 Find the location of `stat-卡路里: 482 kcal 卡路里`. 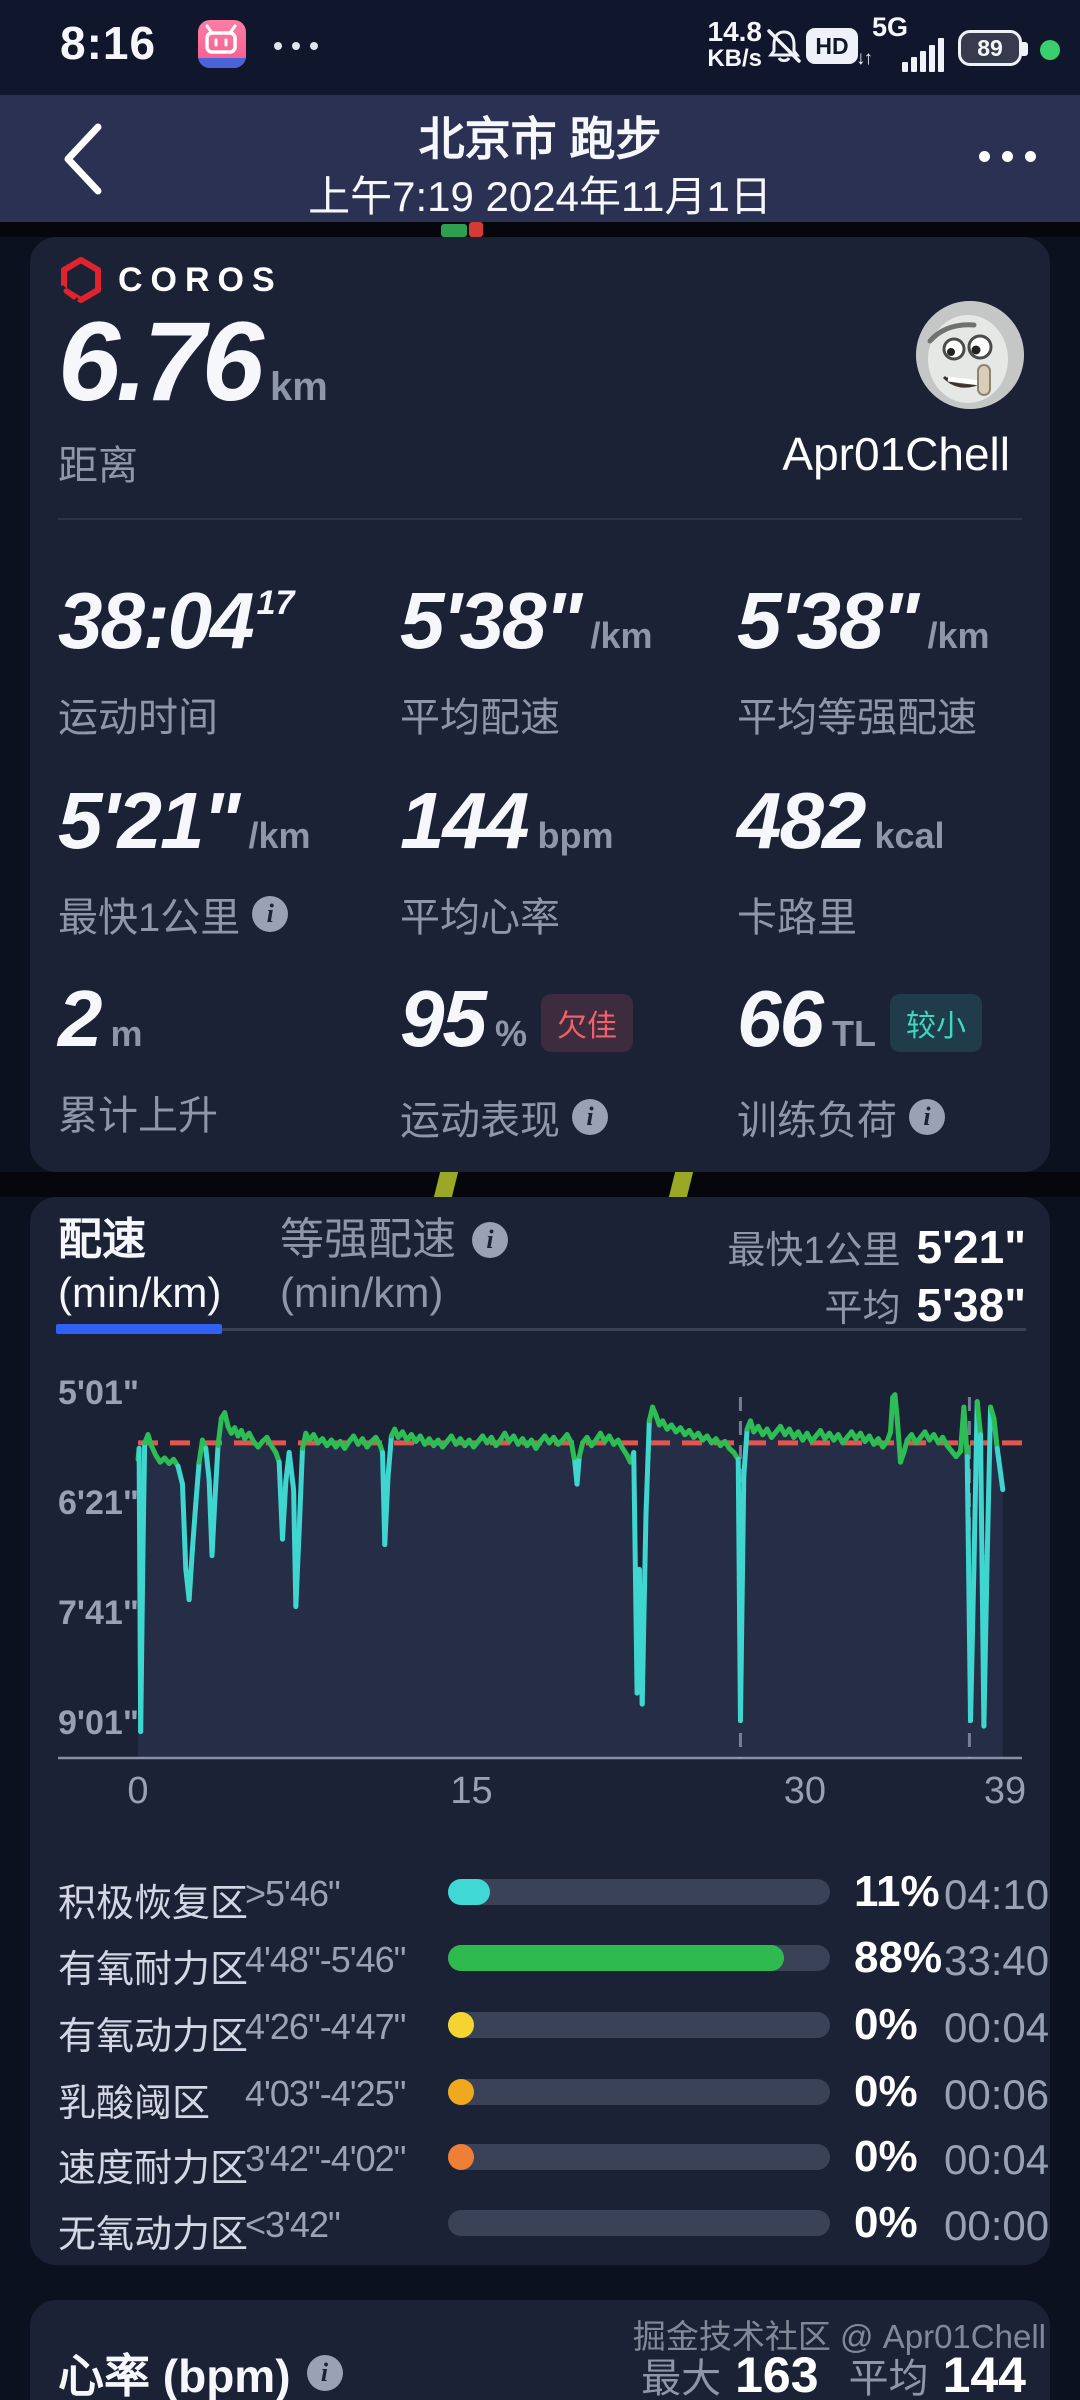

stat-卡路里: 482 kcal 卡路里 is located at coordinates (841, 858).